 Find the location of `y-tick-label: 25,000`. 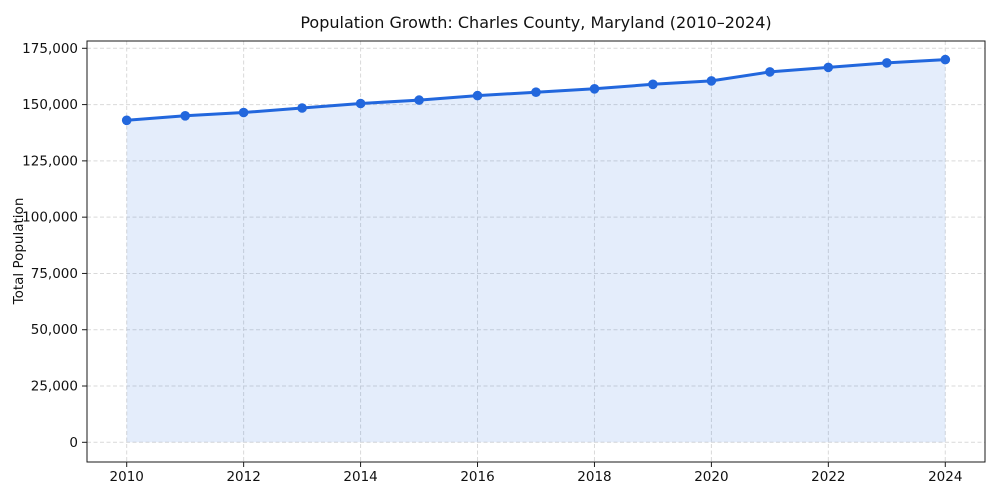

y-tick-label: 25,000 is located at coordinates (54, 387).